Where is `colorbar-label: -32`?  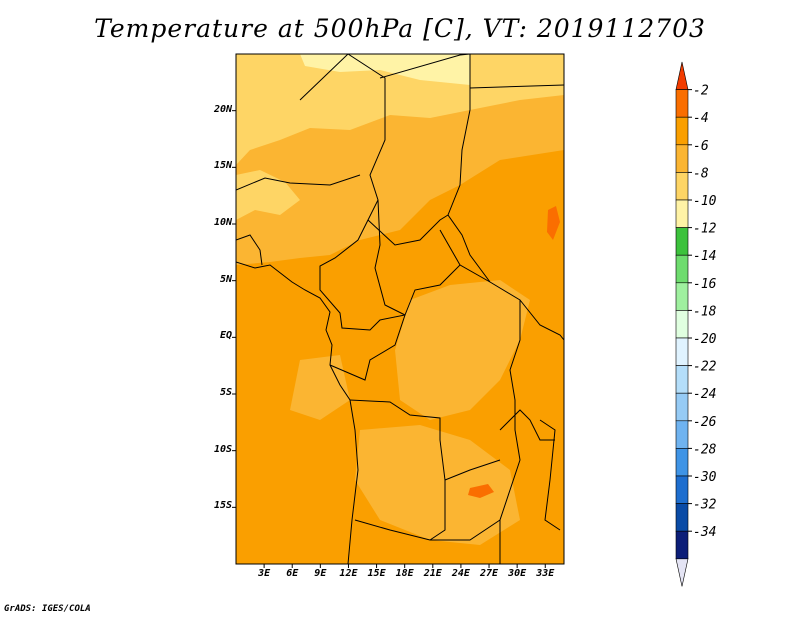
colorbar-label: -32 is located at coordinates (705, 505).